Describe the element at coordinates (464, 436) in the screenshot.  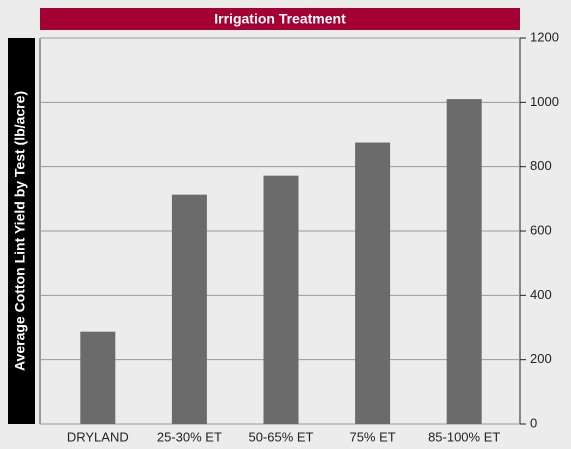
I see `x-tick-label: 85-100% ET` at that location.